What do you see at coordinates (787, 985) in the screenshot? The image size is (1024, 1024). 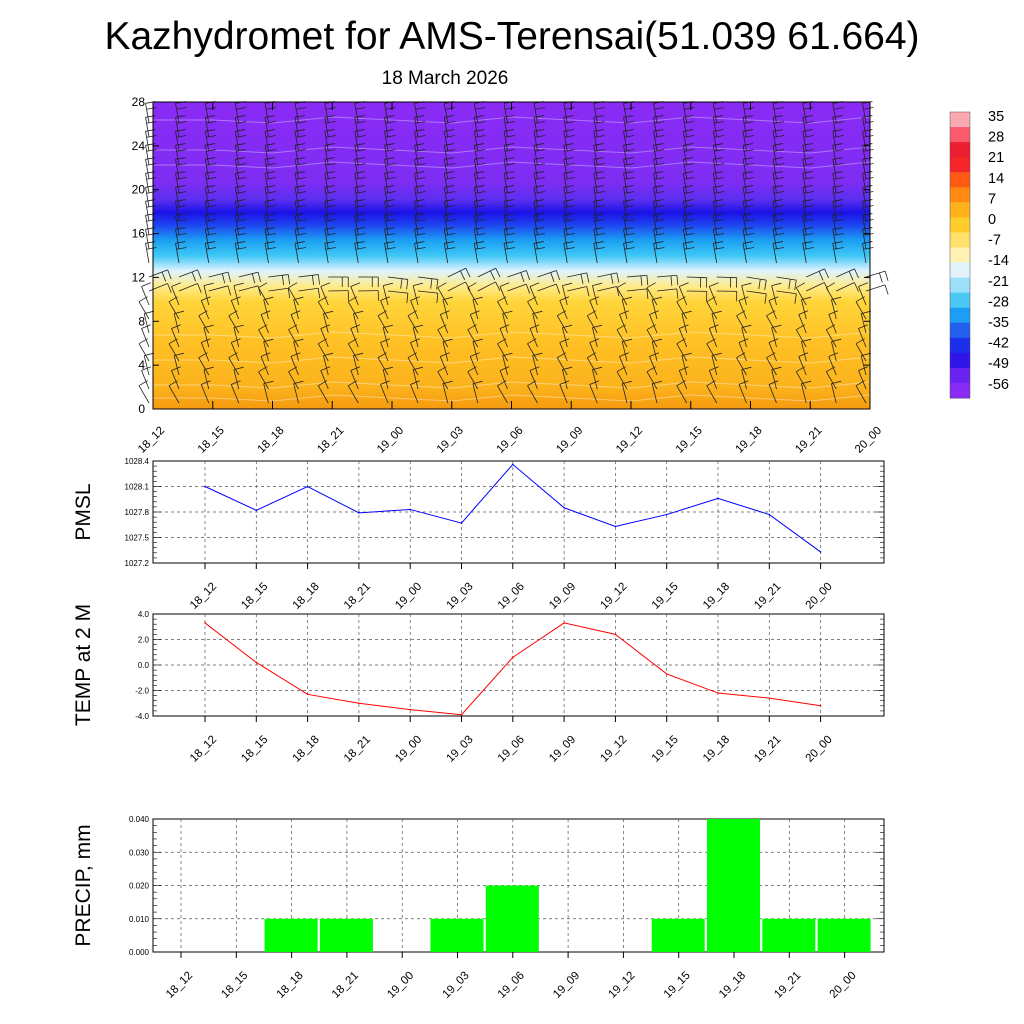 I see `x-tick-label: 19_21` at bounding box center [787, 985].